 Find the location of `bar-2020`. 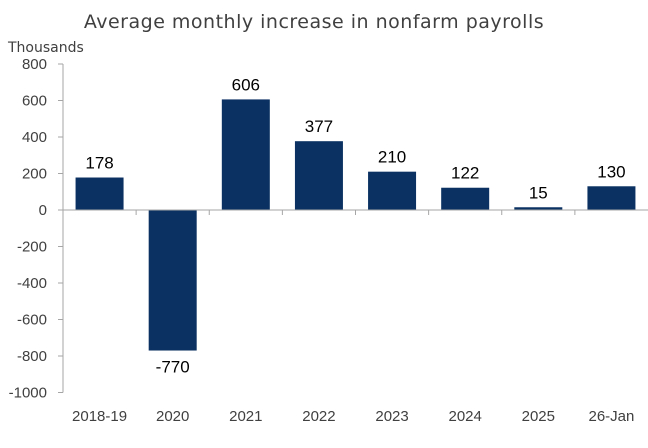

bar-2020 is located at coordinates (172, 280).